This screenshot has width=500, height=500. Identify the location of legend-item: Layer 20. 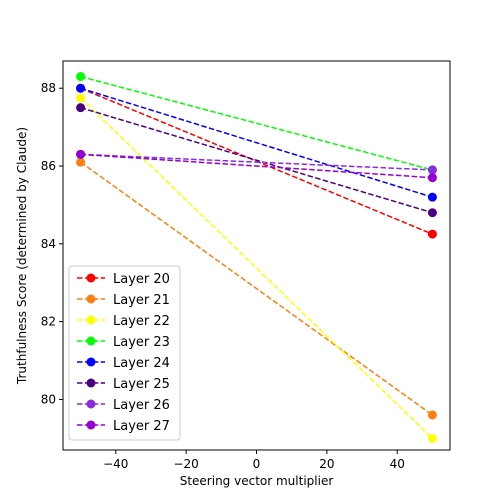
(123, 279).